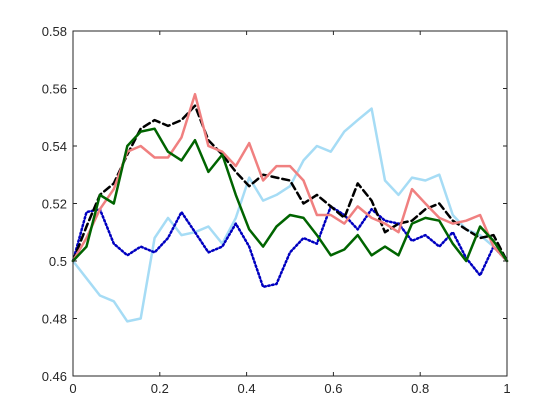  What do you see at coordinates (54, 146) in the screenshot?
I see `y-tick-label: 0.54` at bounding box center [54, 146].